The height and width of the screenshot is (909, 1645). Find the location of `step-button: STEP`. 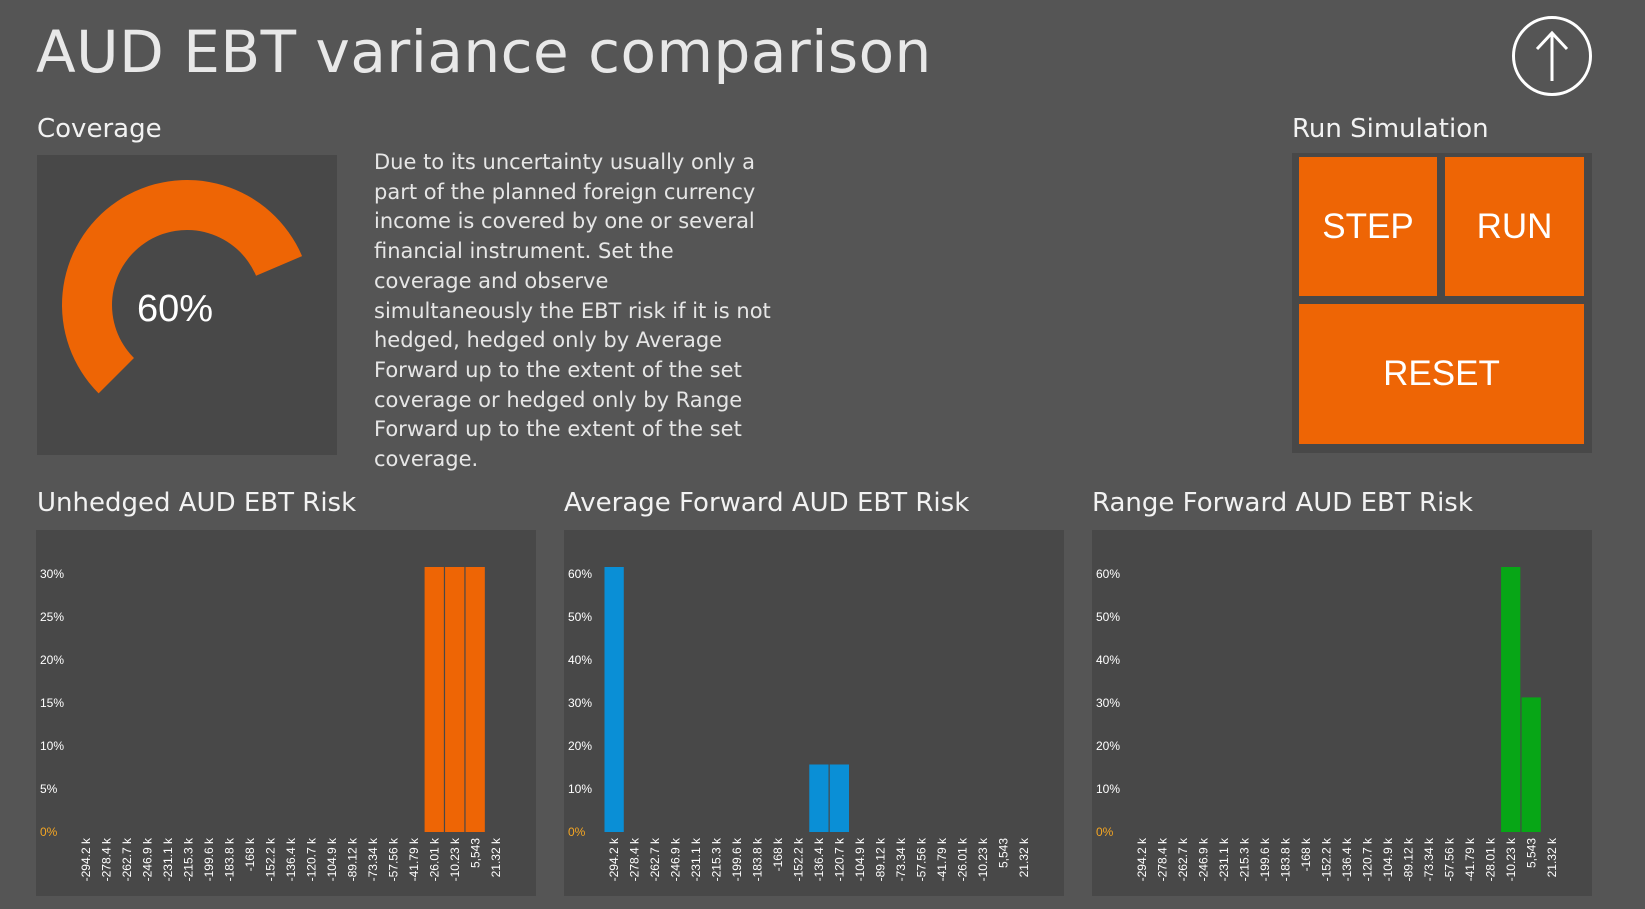

step-button: STEP is located at coordinates (1368, 226).